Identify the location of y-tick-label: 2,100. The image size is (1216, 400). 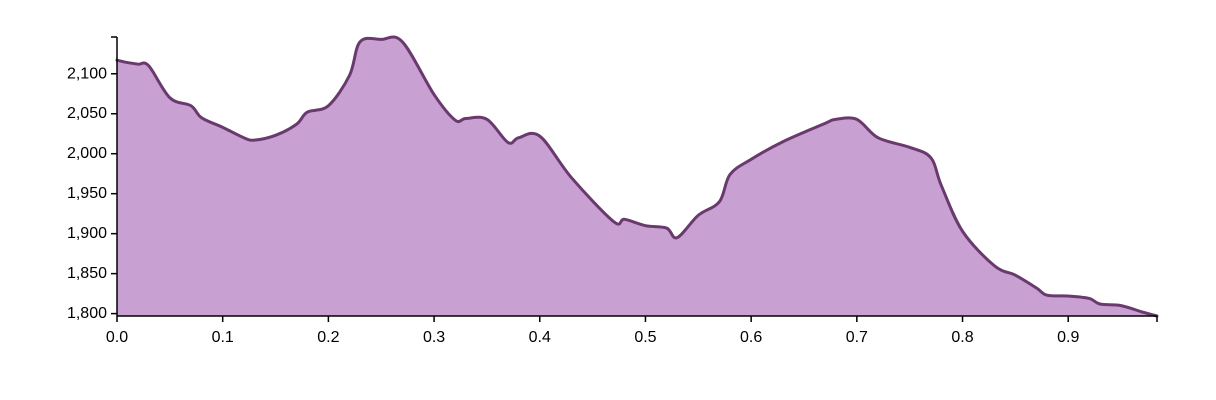
(87, 73).